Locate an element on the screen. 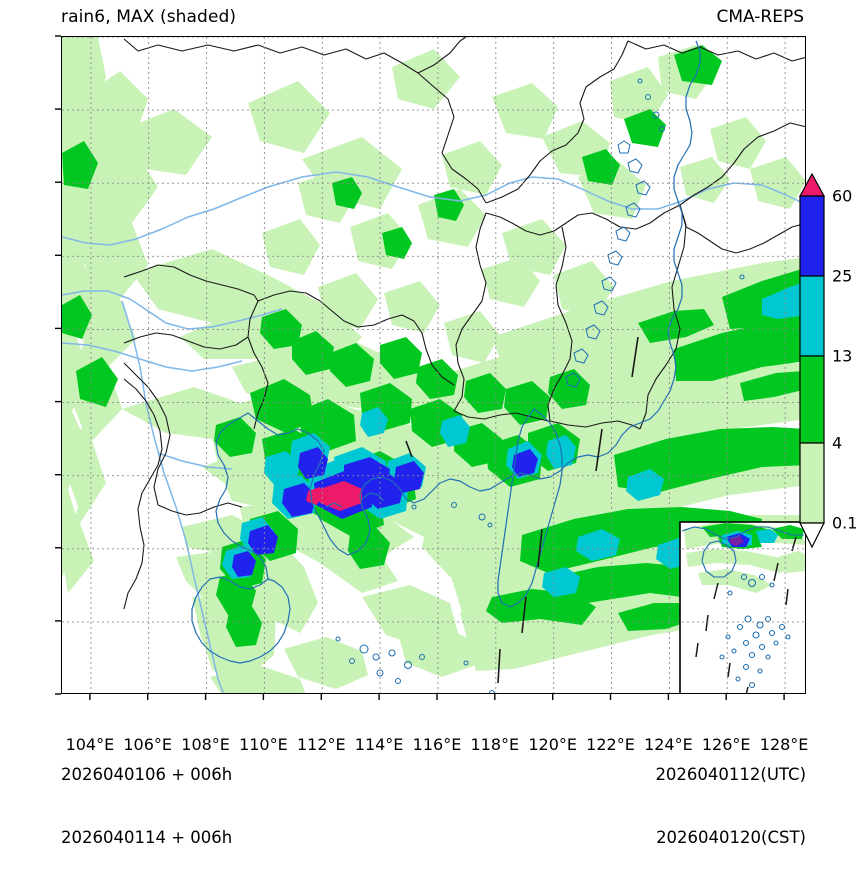  x-tick-label: 124°E is located at coordinates (668, 744).